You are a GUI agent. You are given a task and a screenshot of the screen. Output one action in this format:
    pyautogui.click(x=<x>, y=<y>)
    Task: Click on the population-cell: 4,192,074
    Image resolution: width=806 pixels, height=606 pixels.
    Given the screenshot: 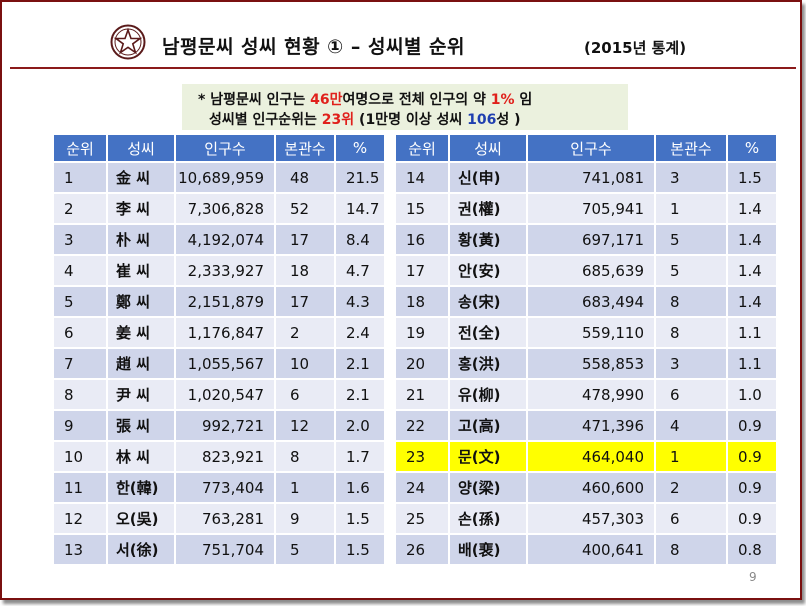 What is the action you would take?
    pyautogui.click(x=225, y=239)
    